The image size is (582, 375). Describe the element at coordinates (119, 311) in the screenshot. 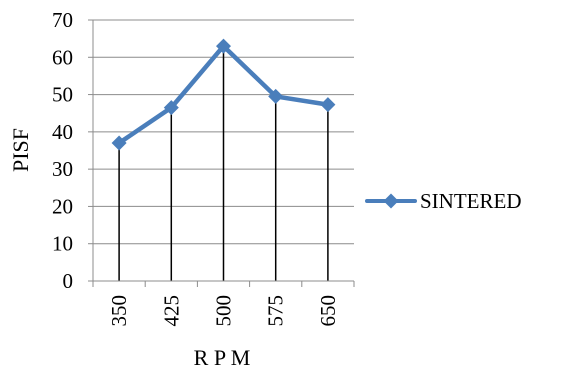

I see `x-tick-label: 350` at that location.